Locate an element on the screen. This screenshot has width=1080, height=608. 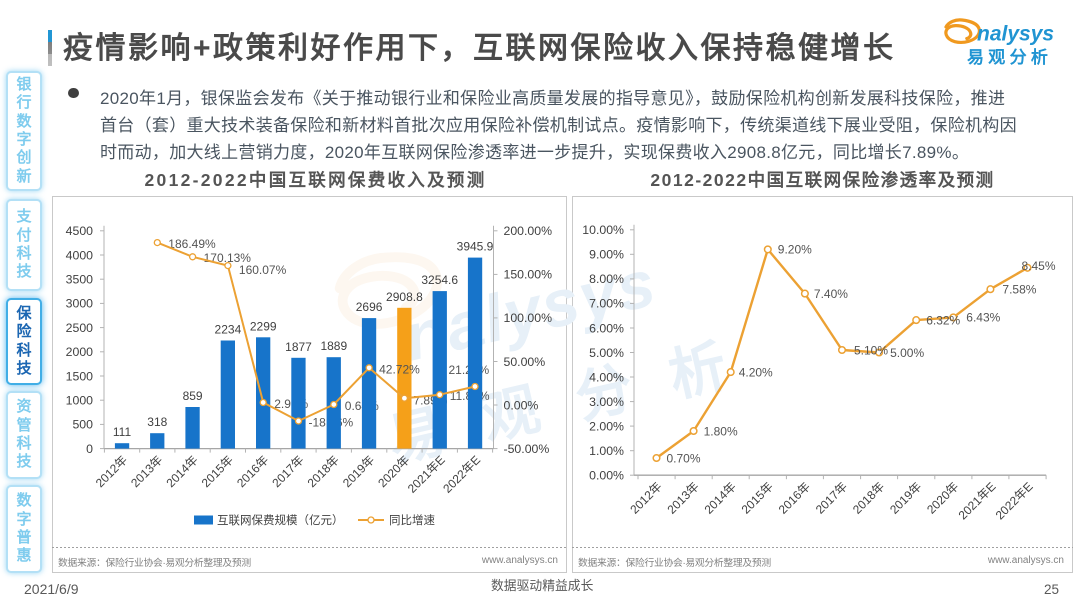
svg-text: 2500 is located at coordinates (80, 327).